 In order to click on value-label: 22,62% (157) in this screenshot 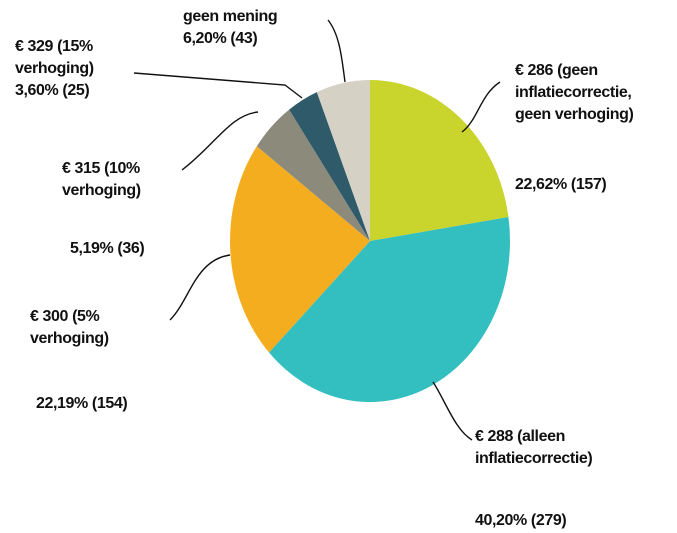, I will do `click(561, 184)`.